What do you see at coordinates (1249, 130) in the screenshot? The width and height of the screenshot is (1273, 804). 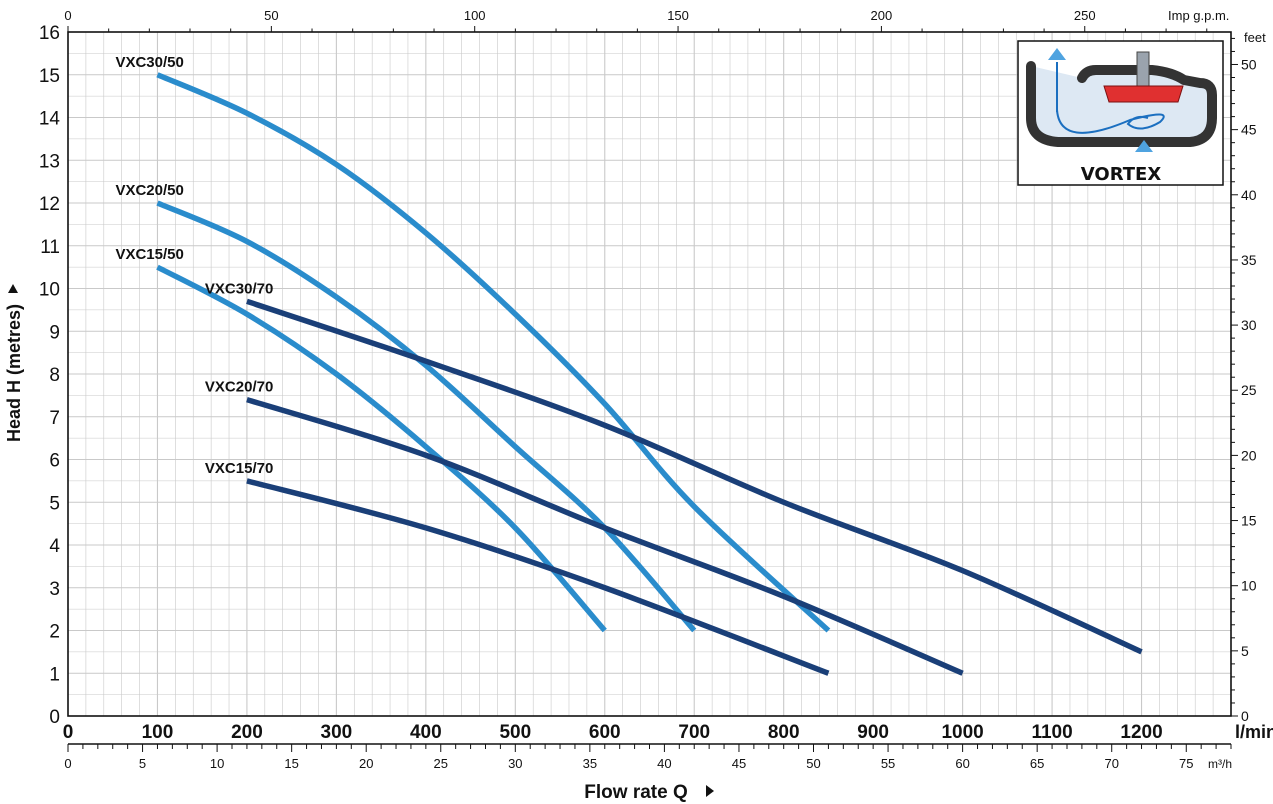 I see `right-tick-label: 45` at bounding box center [1249, 130].